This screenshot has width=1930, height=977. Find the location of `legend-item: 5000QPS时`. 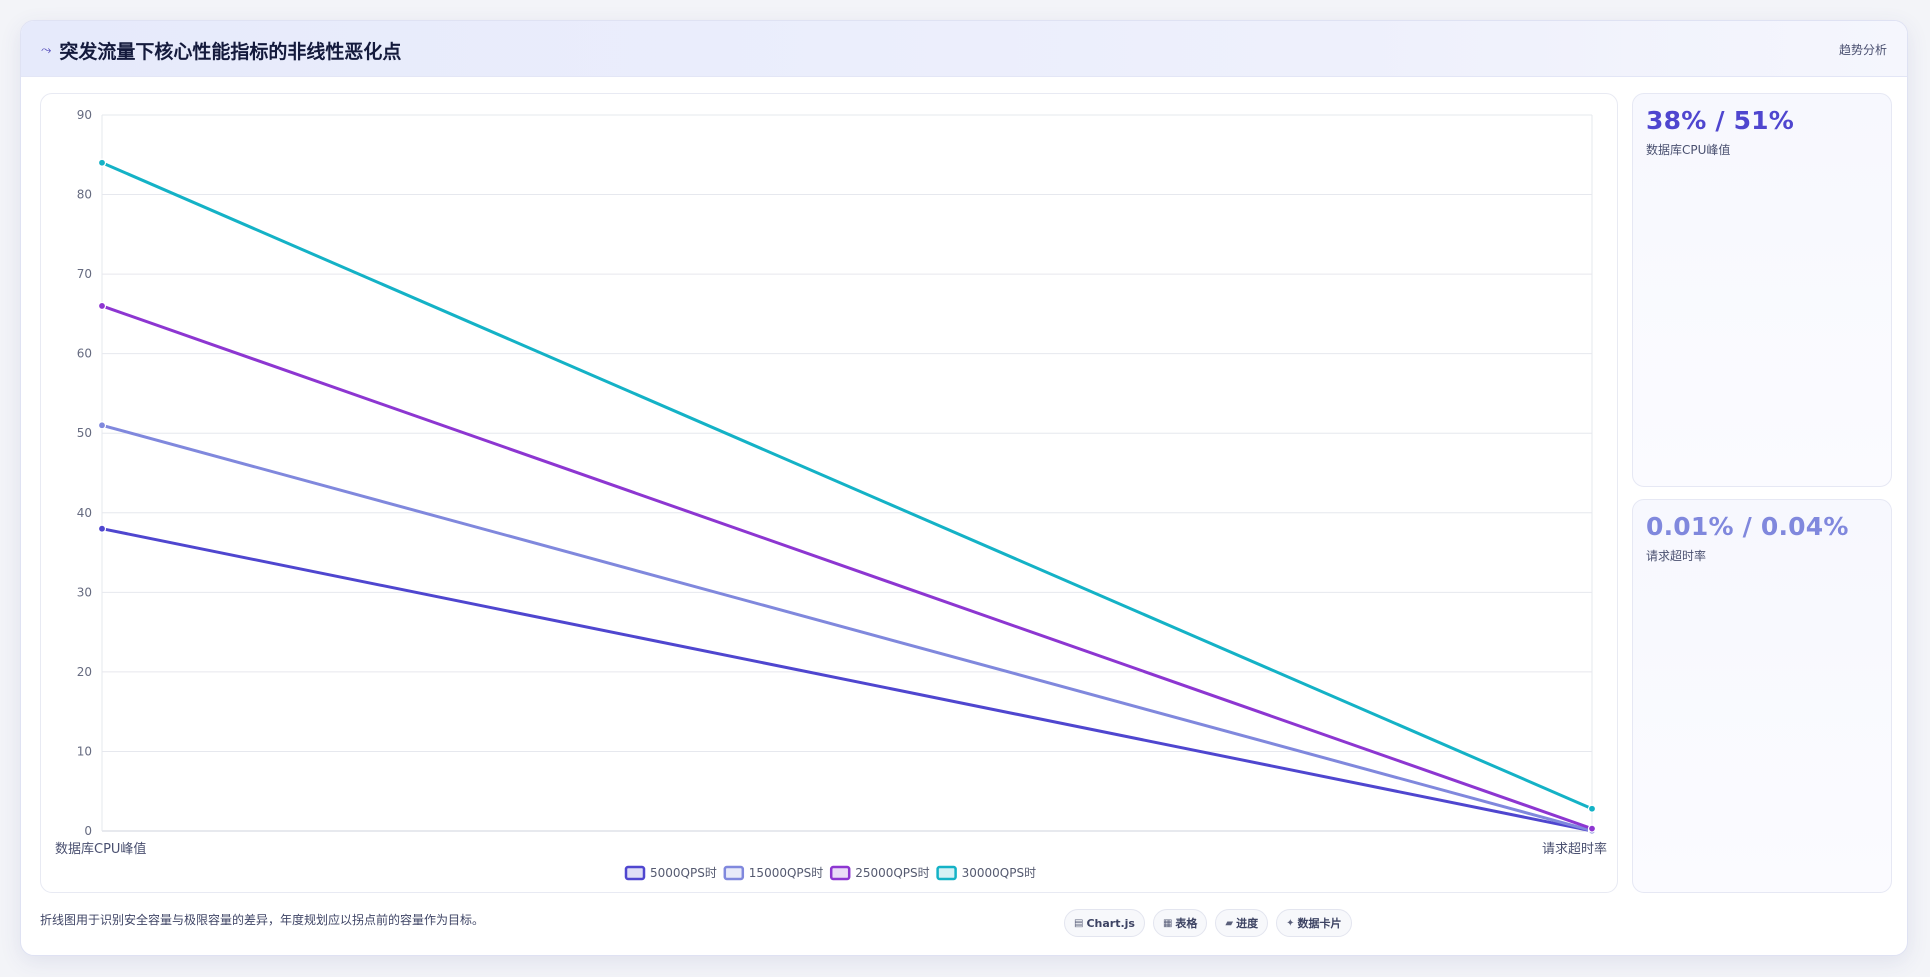

legend-item: 5000QPS时 is located at coordinates (670, 873).